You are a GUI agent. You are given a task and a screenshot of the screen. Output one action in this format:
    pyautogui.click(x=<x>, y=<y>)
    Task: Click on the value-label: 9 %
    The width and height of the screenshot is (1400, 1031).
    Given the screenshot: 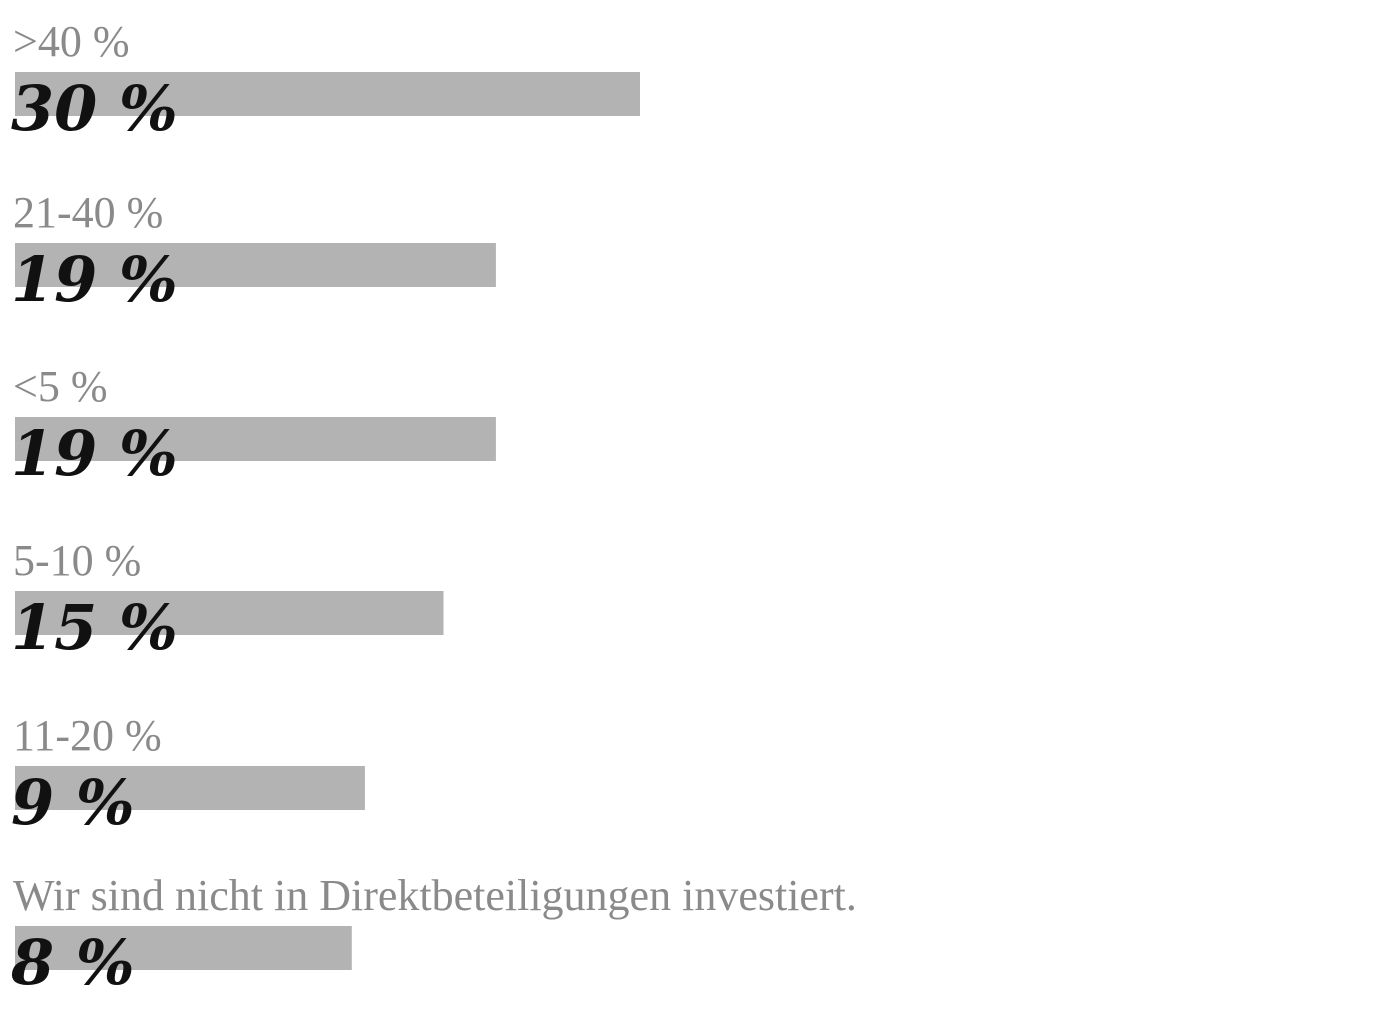 What is the action you would take?
    pyautogui.click(x=73, y=802)
    